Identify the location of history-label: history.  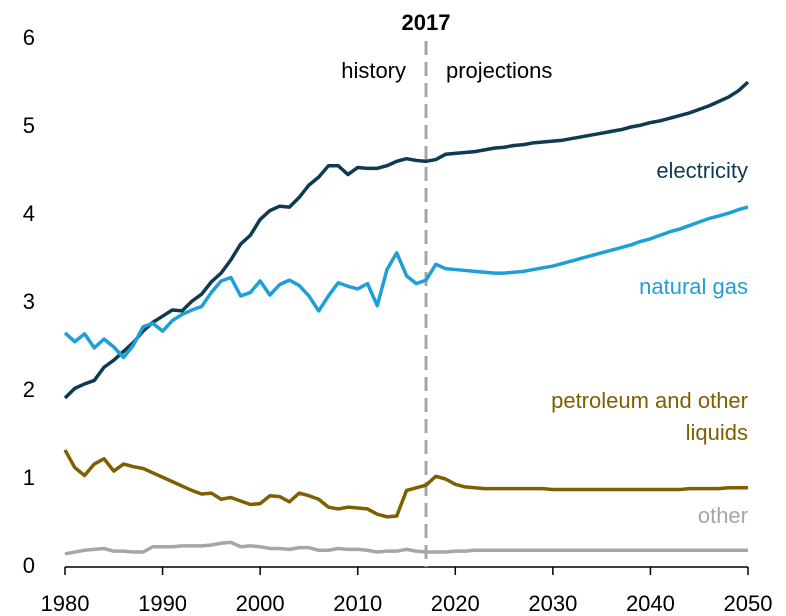
(373, 70).